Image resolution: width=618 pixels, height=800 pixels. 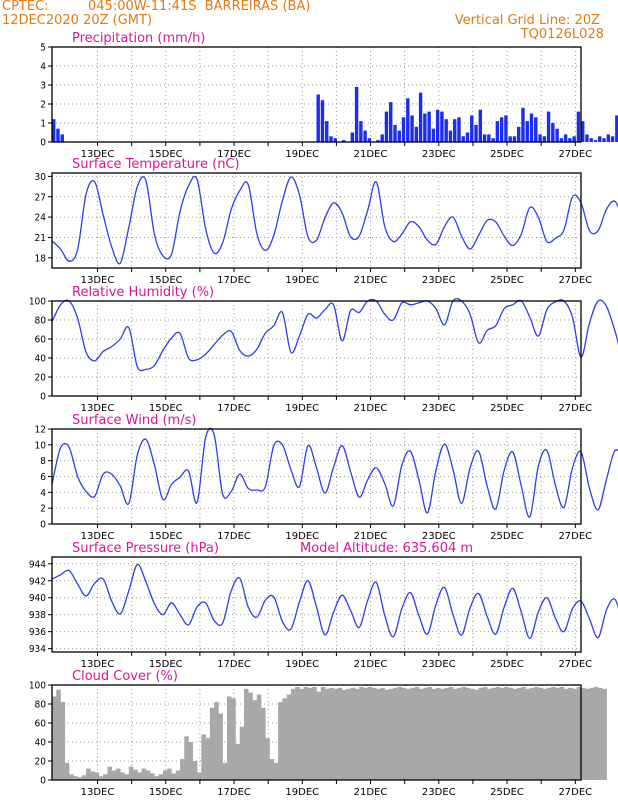 I want to click on clouds-xtick-label: 15DEC, so click(x=166, y=792).